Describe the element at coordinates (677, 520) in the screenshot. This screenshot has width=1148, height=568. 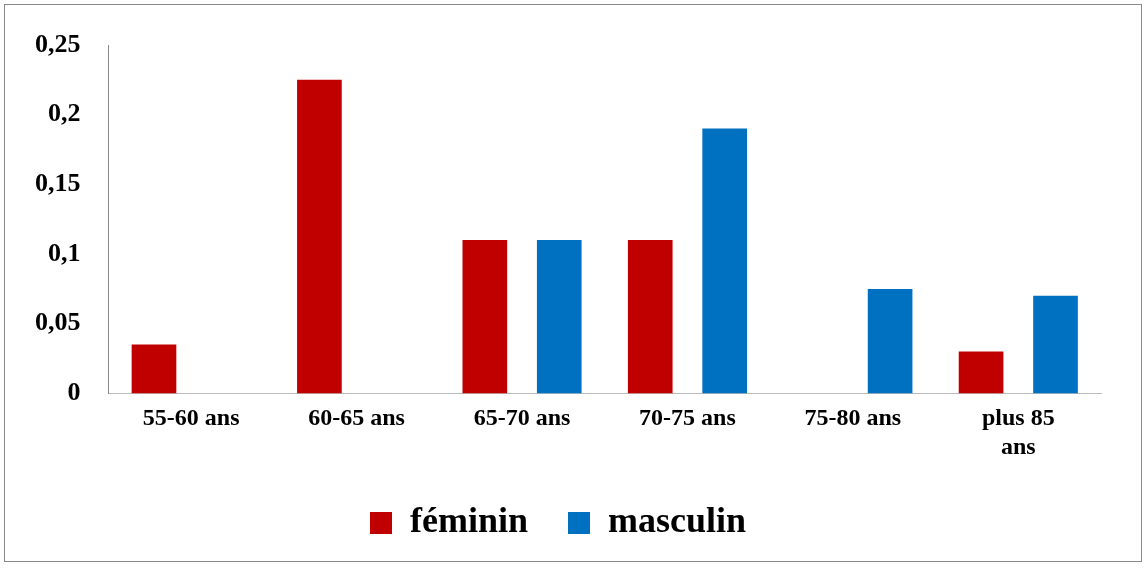
I see `legend-label: masculin` at that location.